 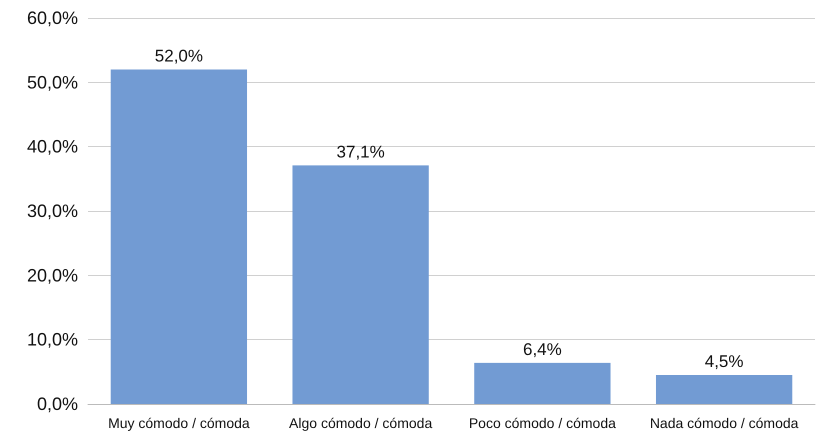 What do you see at coordinates (724, 362) in the screenshot?
I see `data-label: 4,5%` at bounding box center [724, 362].